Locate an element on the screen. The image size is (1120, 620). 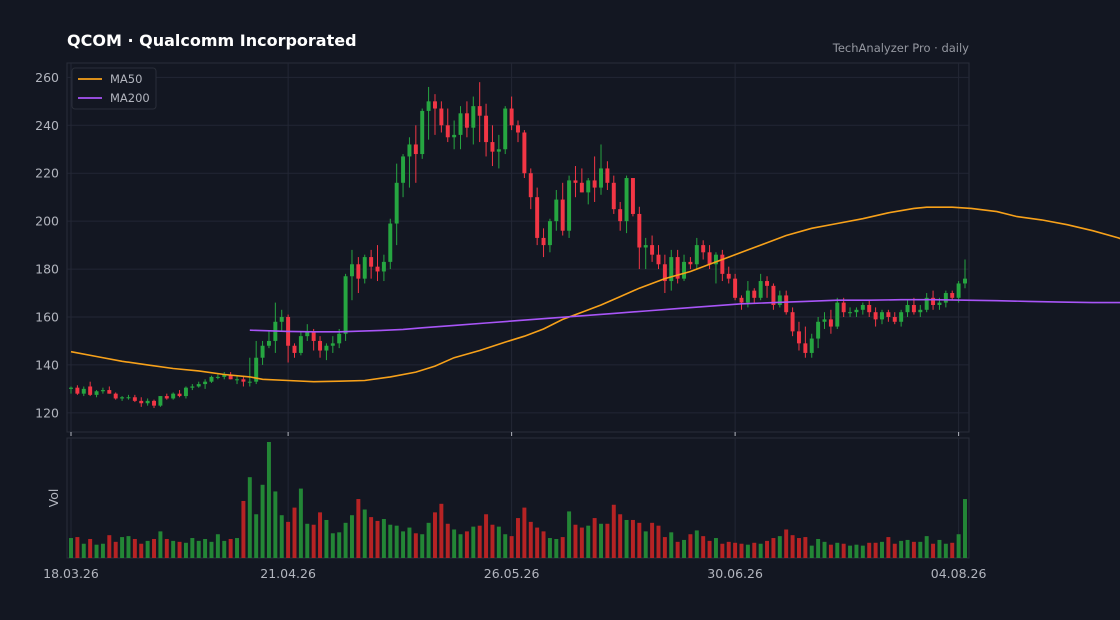
price-tick-label: 220 is located at coordinates (47, 173).